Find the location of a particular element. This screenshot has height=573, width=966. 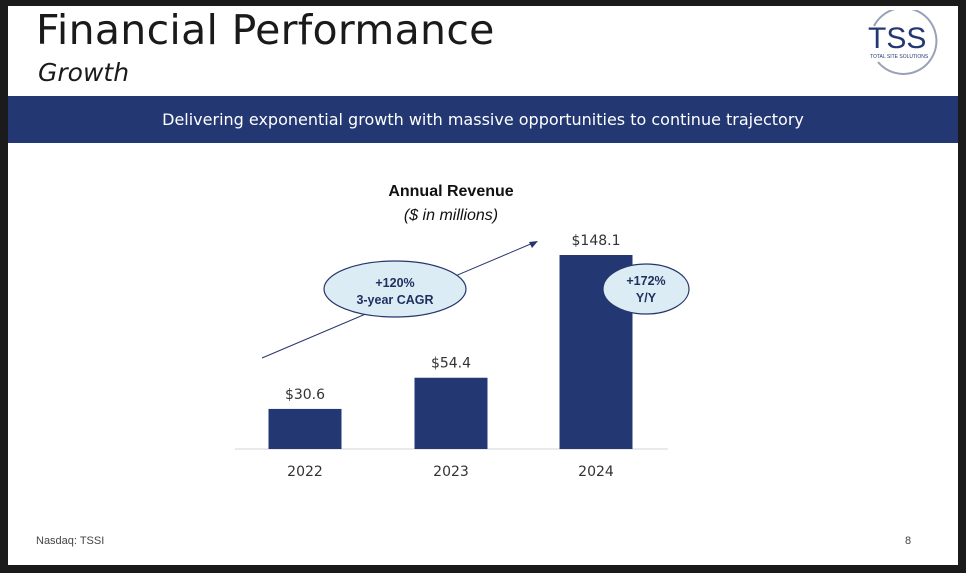

page-title: Financial Performance is located at coordinates (265, 30).